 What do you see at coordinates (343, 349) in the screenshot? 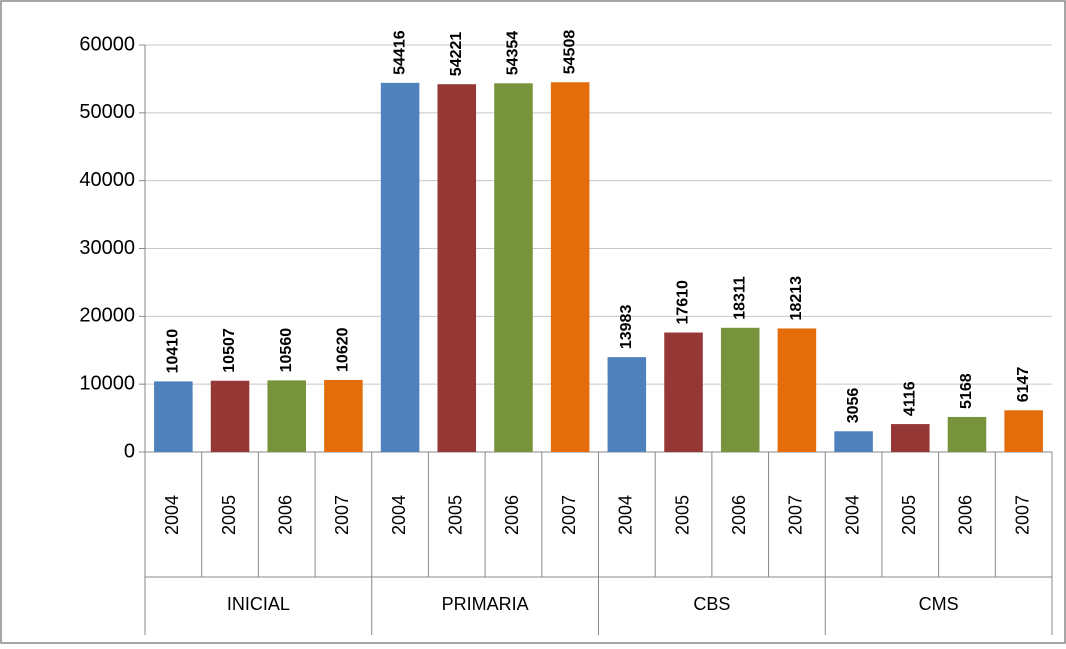
I see `data-label: 10620` at bounding box center [343, 349].